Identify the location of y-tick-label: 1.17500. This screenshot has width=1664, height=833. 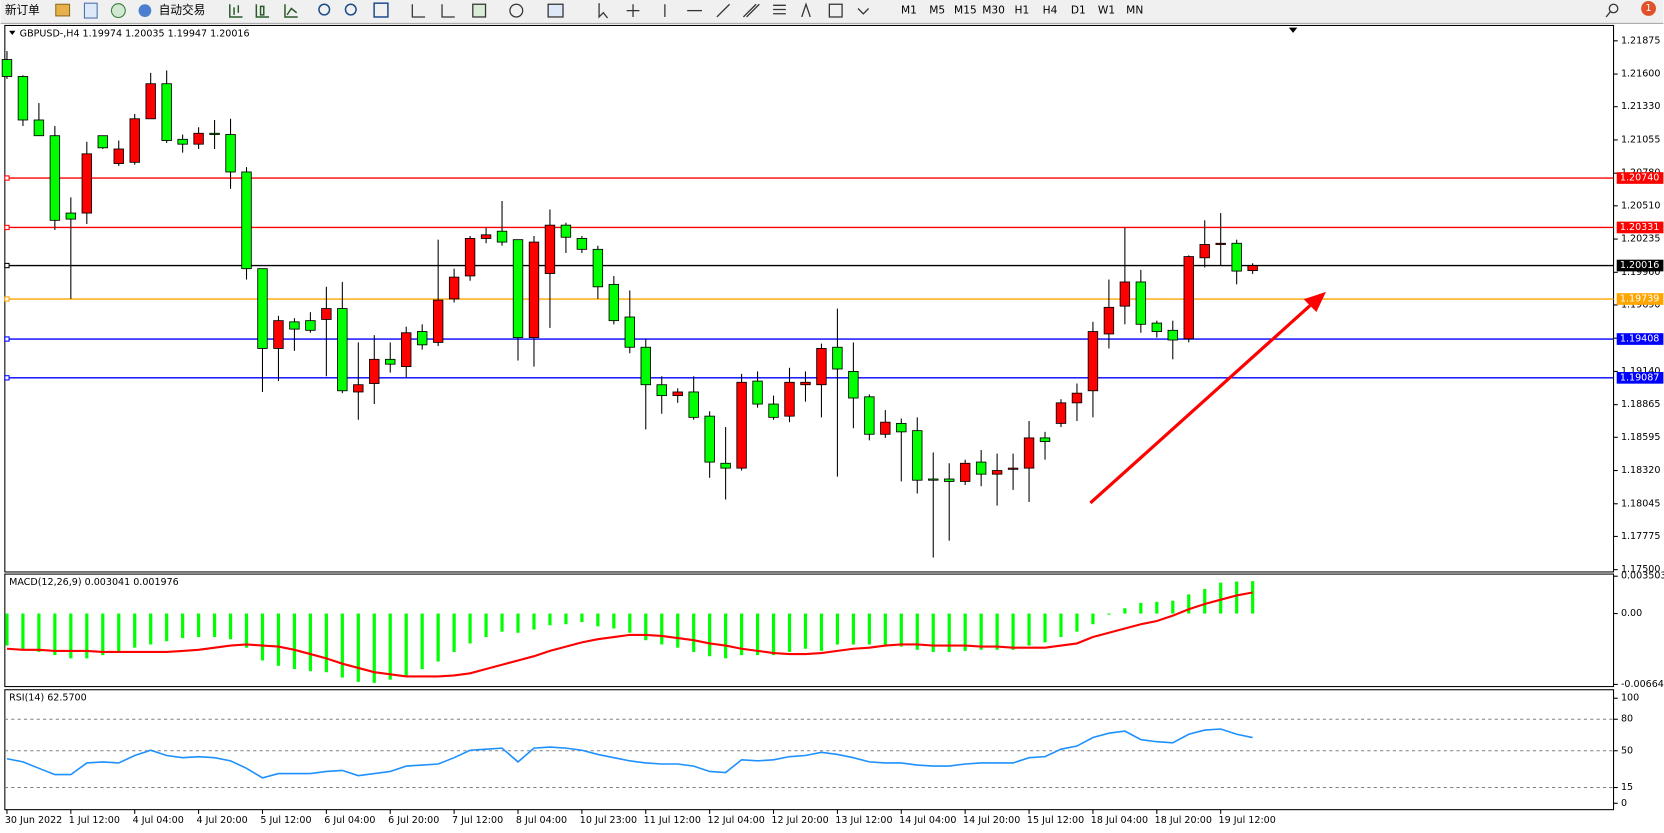
(1640, 569).